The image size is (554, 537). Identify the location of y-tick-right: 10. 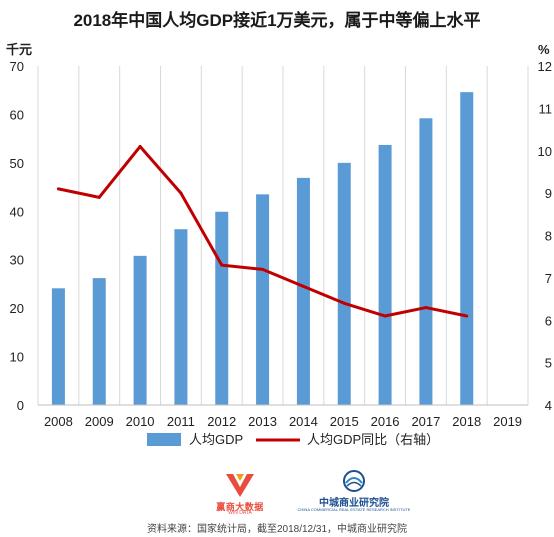
(545, 151).